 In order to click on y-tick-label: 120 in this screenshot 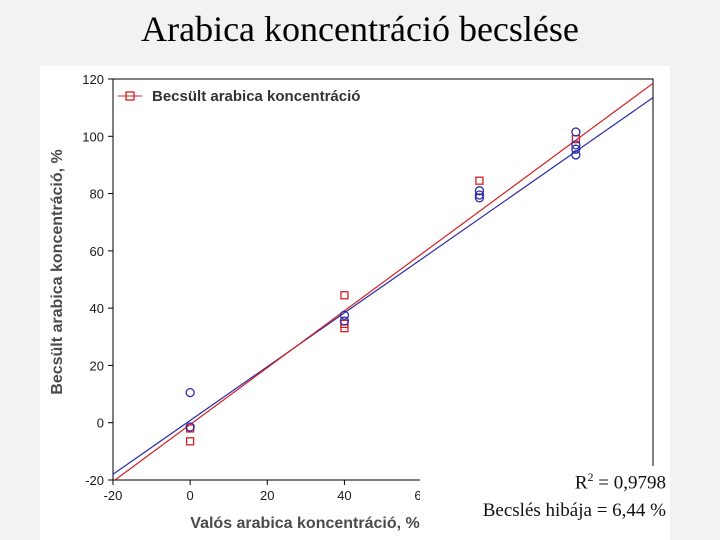, I will do `click(93, 79)`.